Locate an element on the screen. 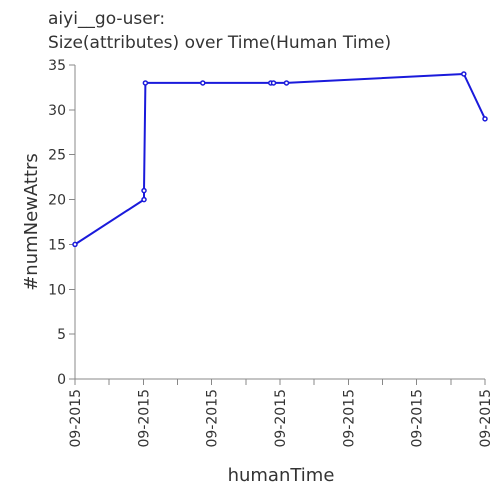  y-tick-label: 0 is located at coordinates (61, 380).